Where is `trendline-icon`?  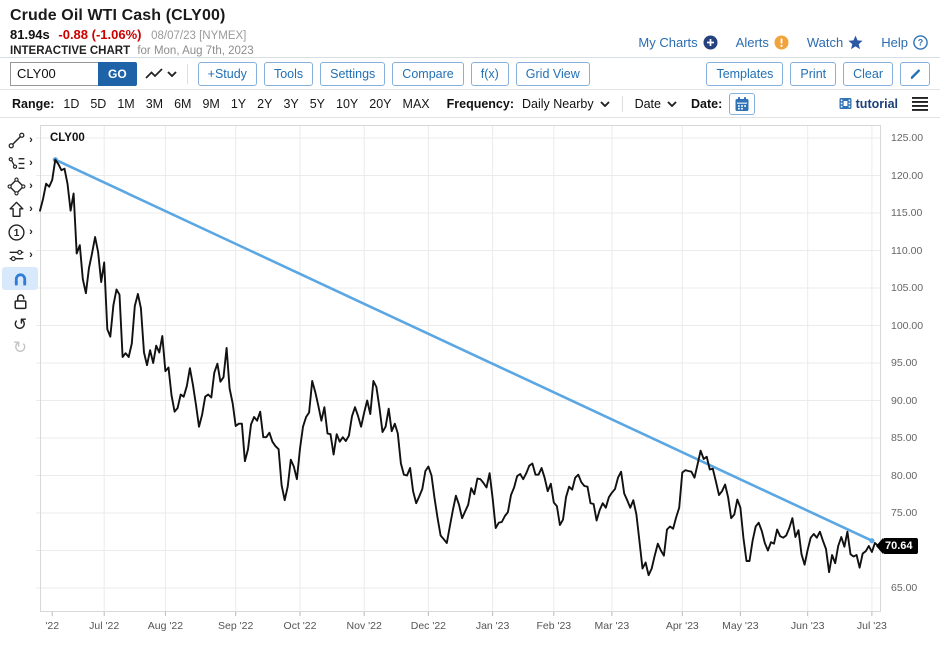 trendline-icon is located at coordinates (16, 140).